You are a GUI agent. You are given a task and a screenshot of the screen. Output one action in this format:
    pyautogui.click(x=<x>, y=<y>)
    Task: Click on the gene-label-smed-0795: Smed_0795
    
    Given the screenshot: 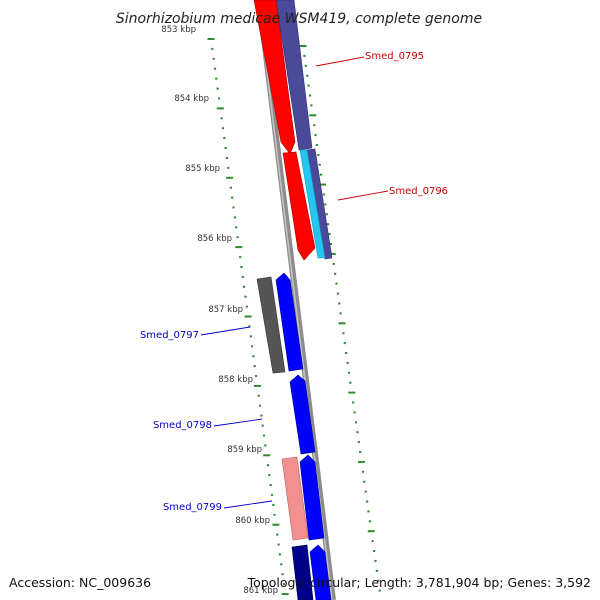 What is the action you would take?
    pyautogui.click(x=394, y=56)
    